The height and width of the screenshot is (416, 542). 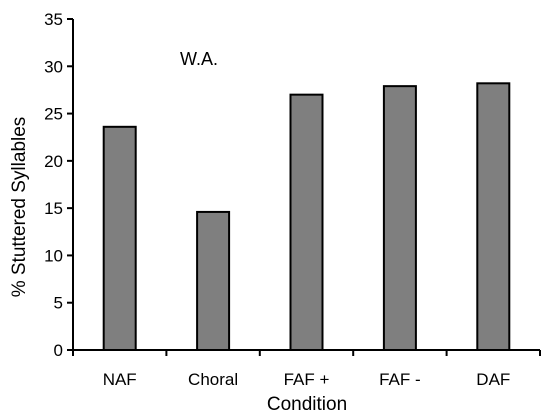 I want to click on x-tick-label: Choral, so click(x=213, y=379).